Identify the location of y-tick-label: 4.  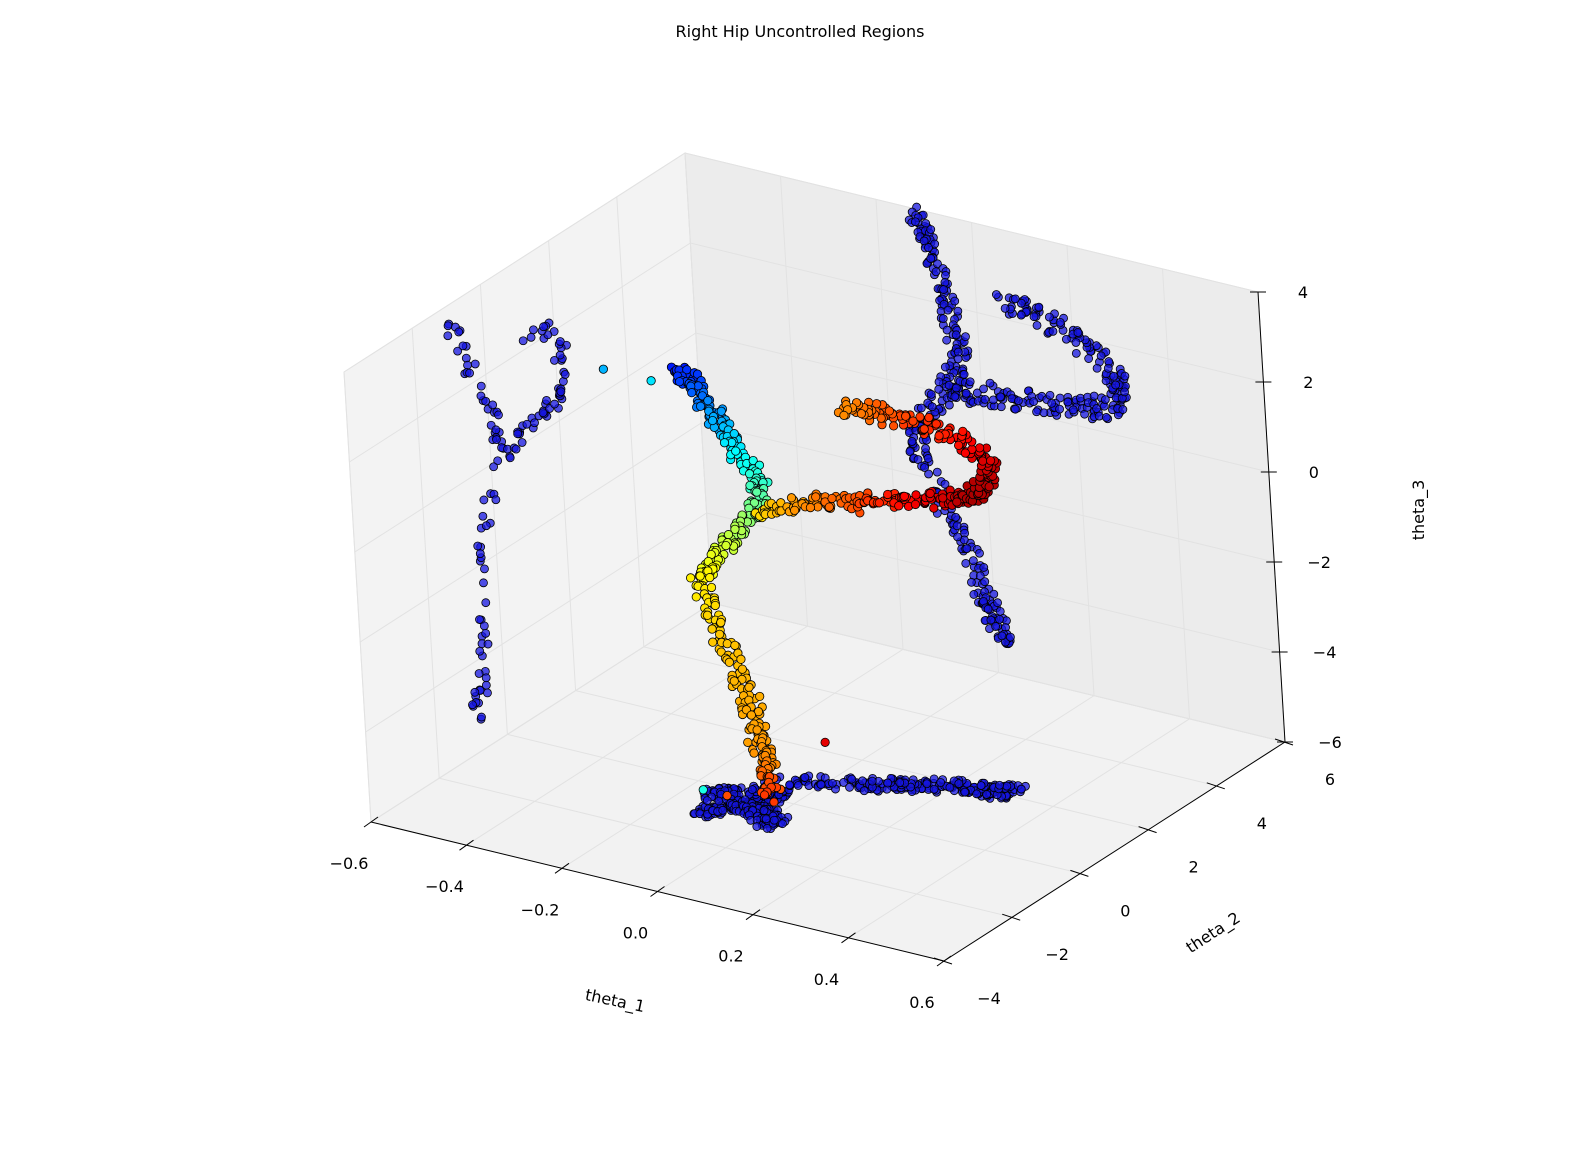
(1262, 823).